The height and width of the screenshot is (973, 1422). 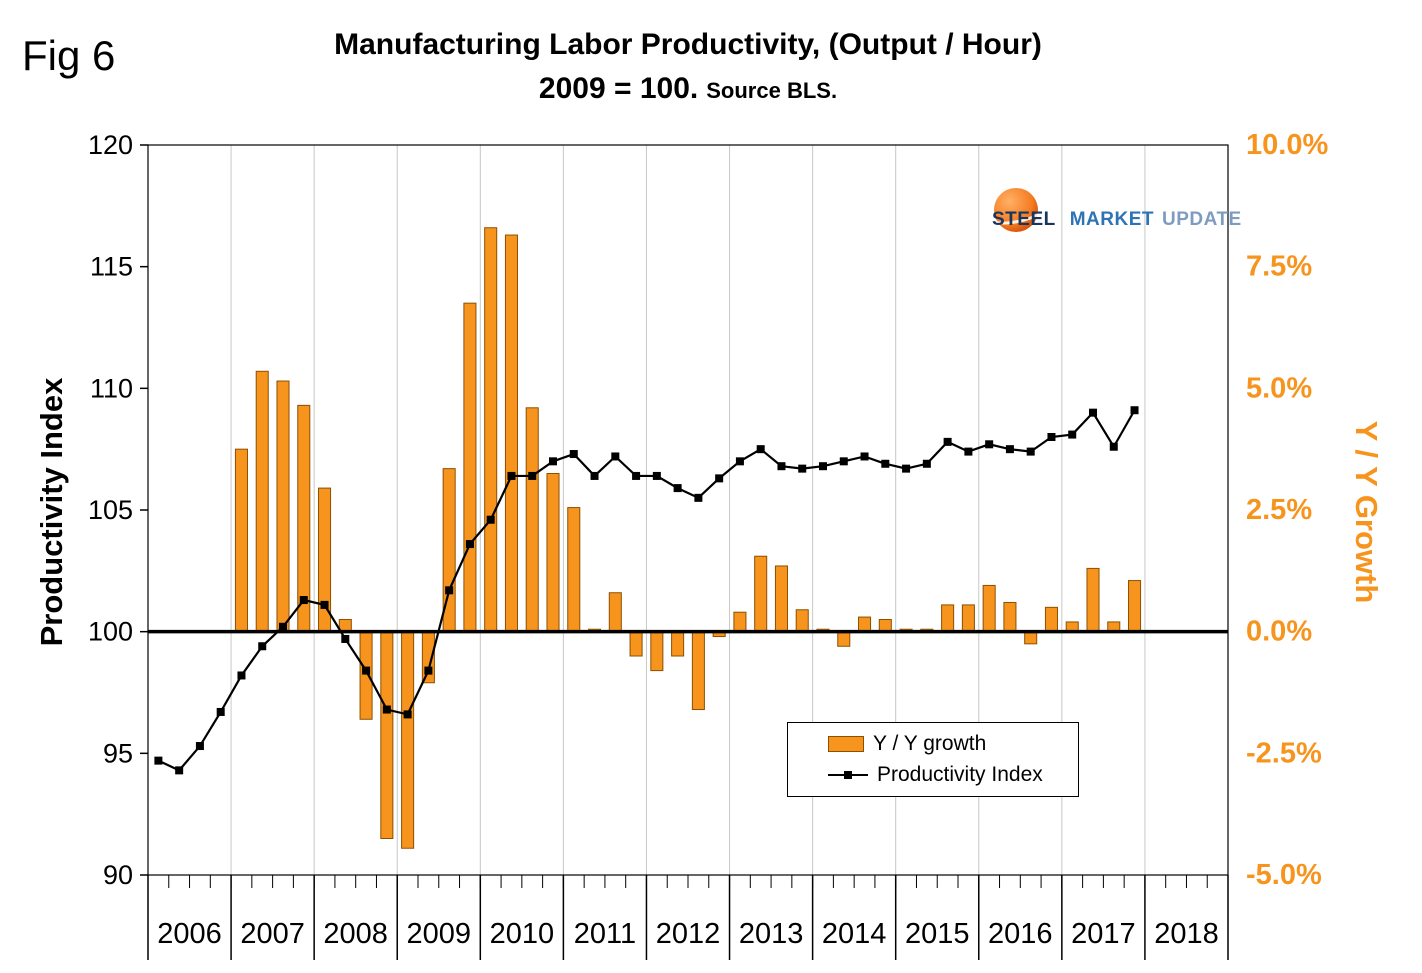 What do you see at coordinates (846, 744) in the screenshot?
I see `legend-bar-swatch-icon` at bounding box center [846, 744].